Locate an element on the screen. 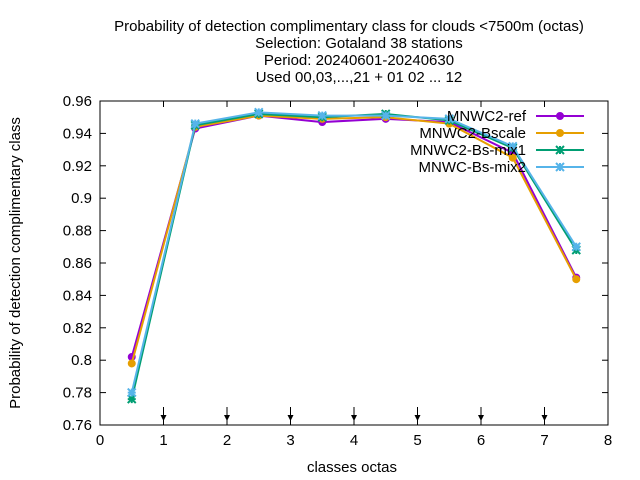 This screenshot has height=480, width=640. y-tick-label: 0.82 is located at coordinates (77, 328).